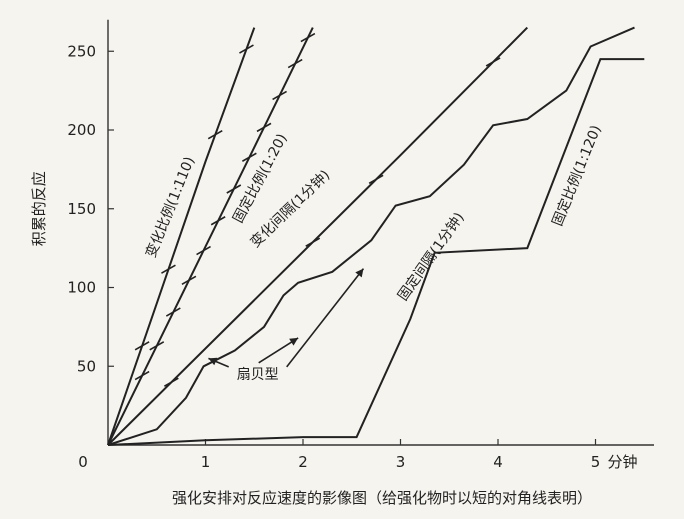 Image resolution: width=684 pixels, height=519 pixels. What do you see at coordinates (81, 51) in the screenshot?
I see `y-tick-label: 250` at bounding box center [81, 51].